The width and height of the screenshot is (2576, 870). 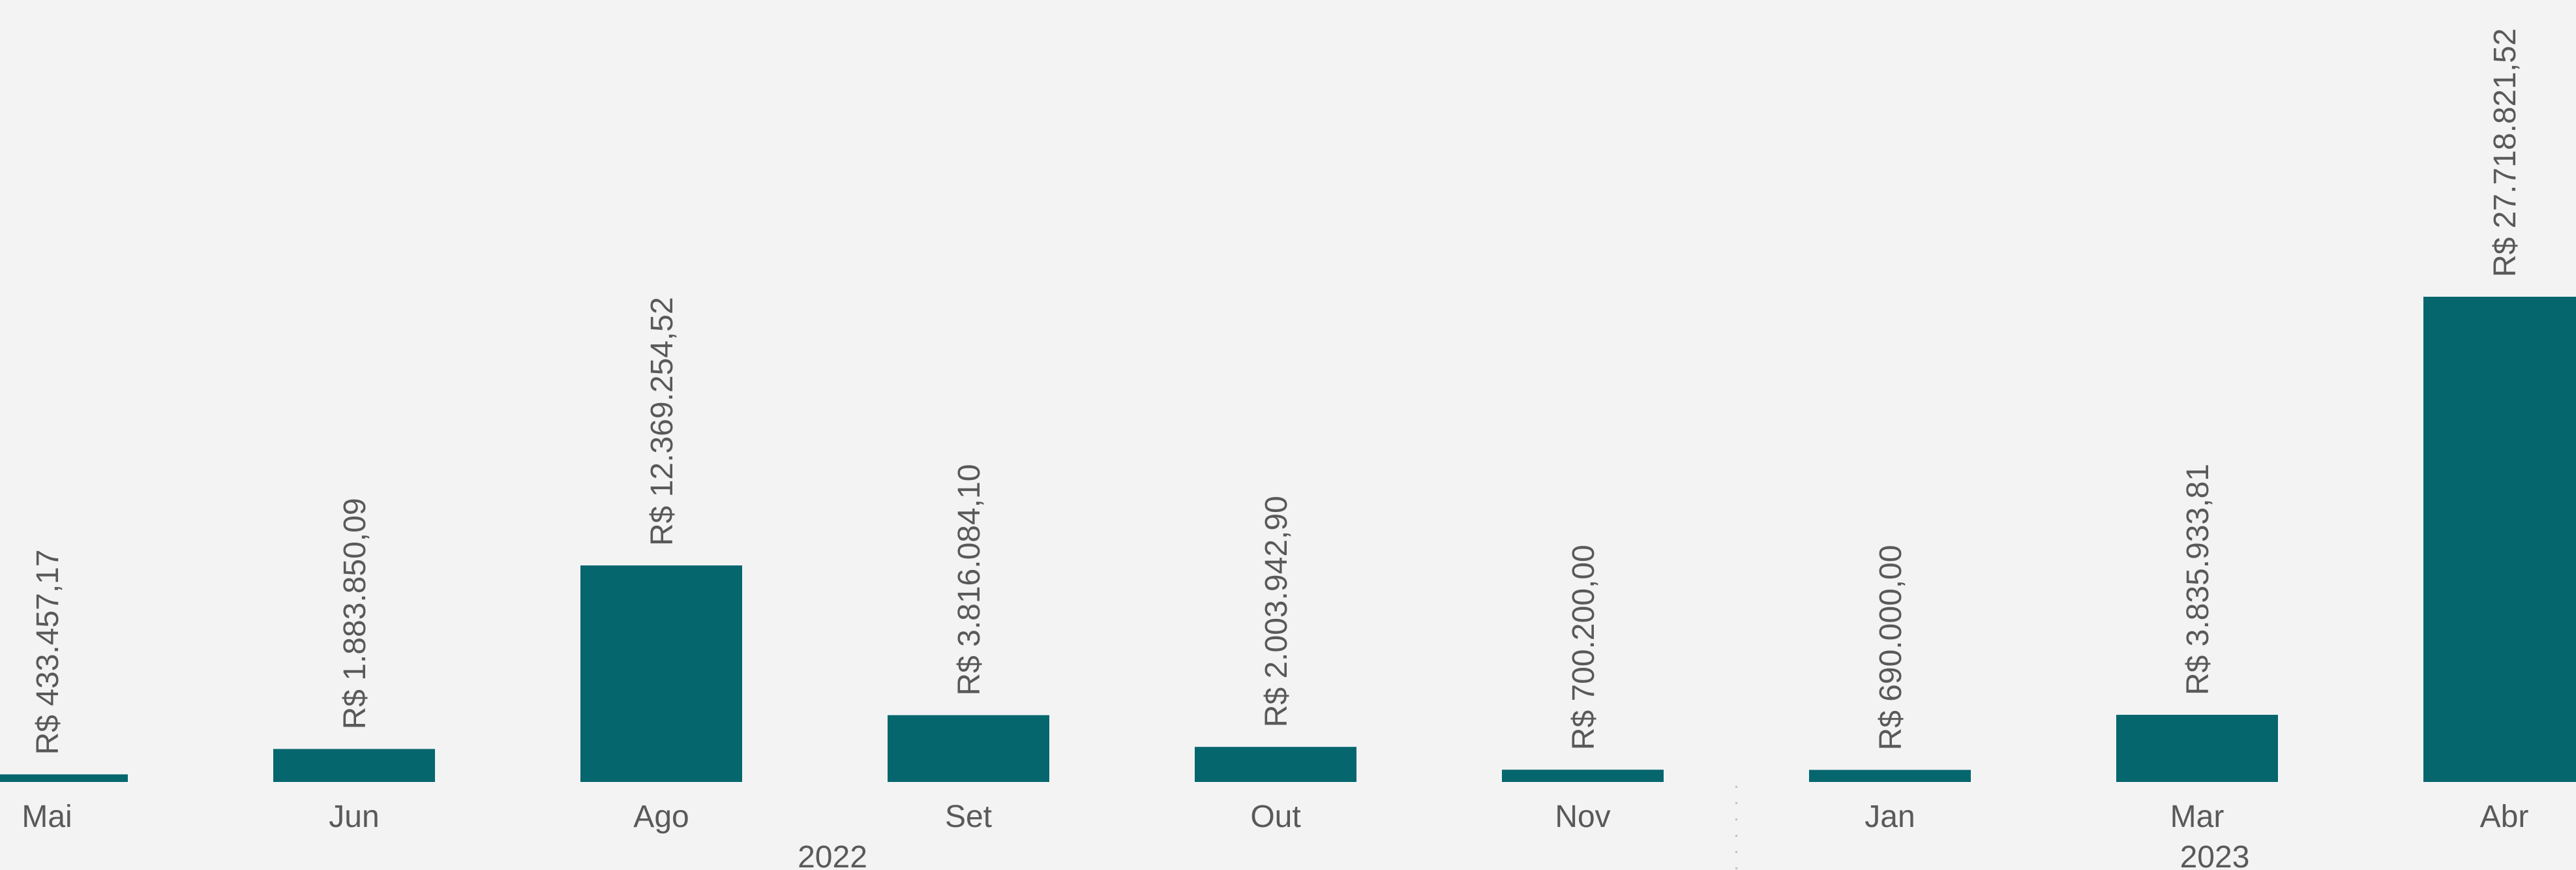 I want to click on bar-out, so click(x=1275, y=764).